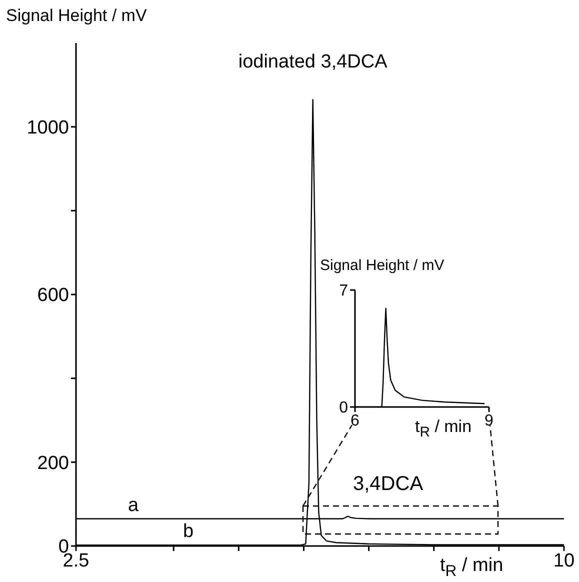 This screenshot has height=582, width=579. What do you see at coordinates (313, 62) in the screenshot?
I see `annotation: iodinated 3,4DCA` at bounding box center [313, 62].